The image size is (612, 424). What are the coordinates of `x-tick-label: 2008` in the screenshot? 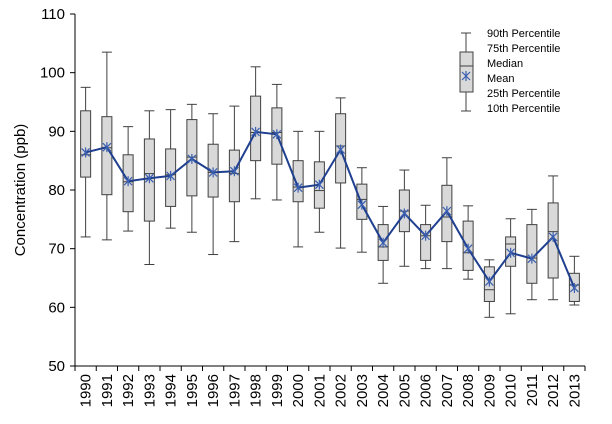 It's located at (468, 390).